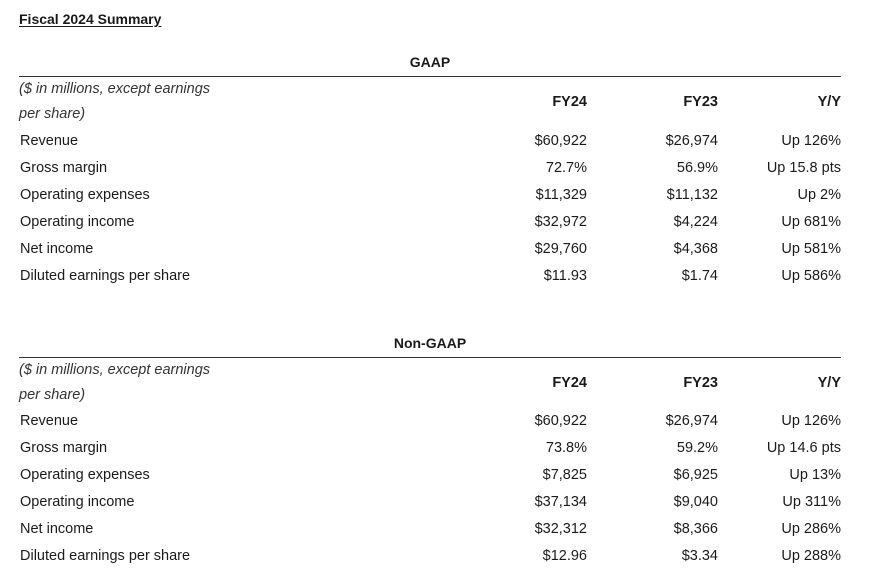  What do you see at coordinates (564, 556) in the screenshot?
I see `value-fy24: $12.96` at bounding box center [564, 556].